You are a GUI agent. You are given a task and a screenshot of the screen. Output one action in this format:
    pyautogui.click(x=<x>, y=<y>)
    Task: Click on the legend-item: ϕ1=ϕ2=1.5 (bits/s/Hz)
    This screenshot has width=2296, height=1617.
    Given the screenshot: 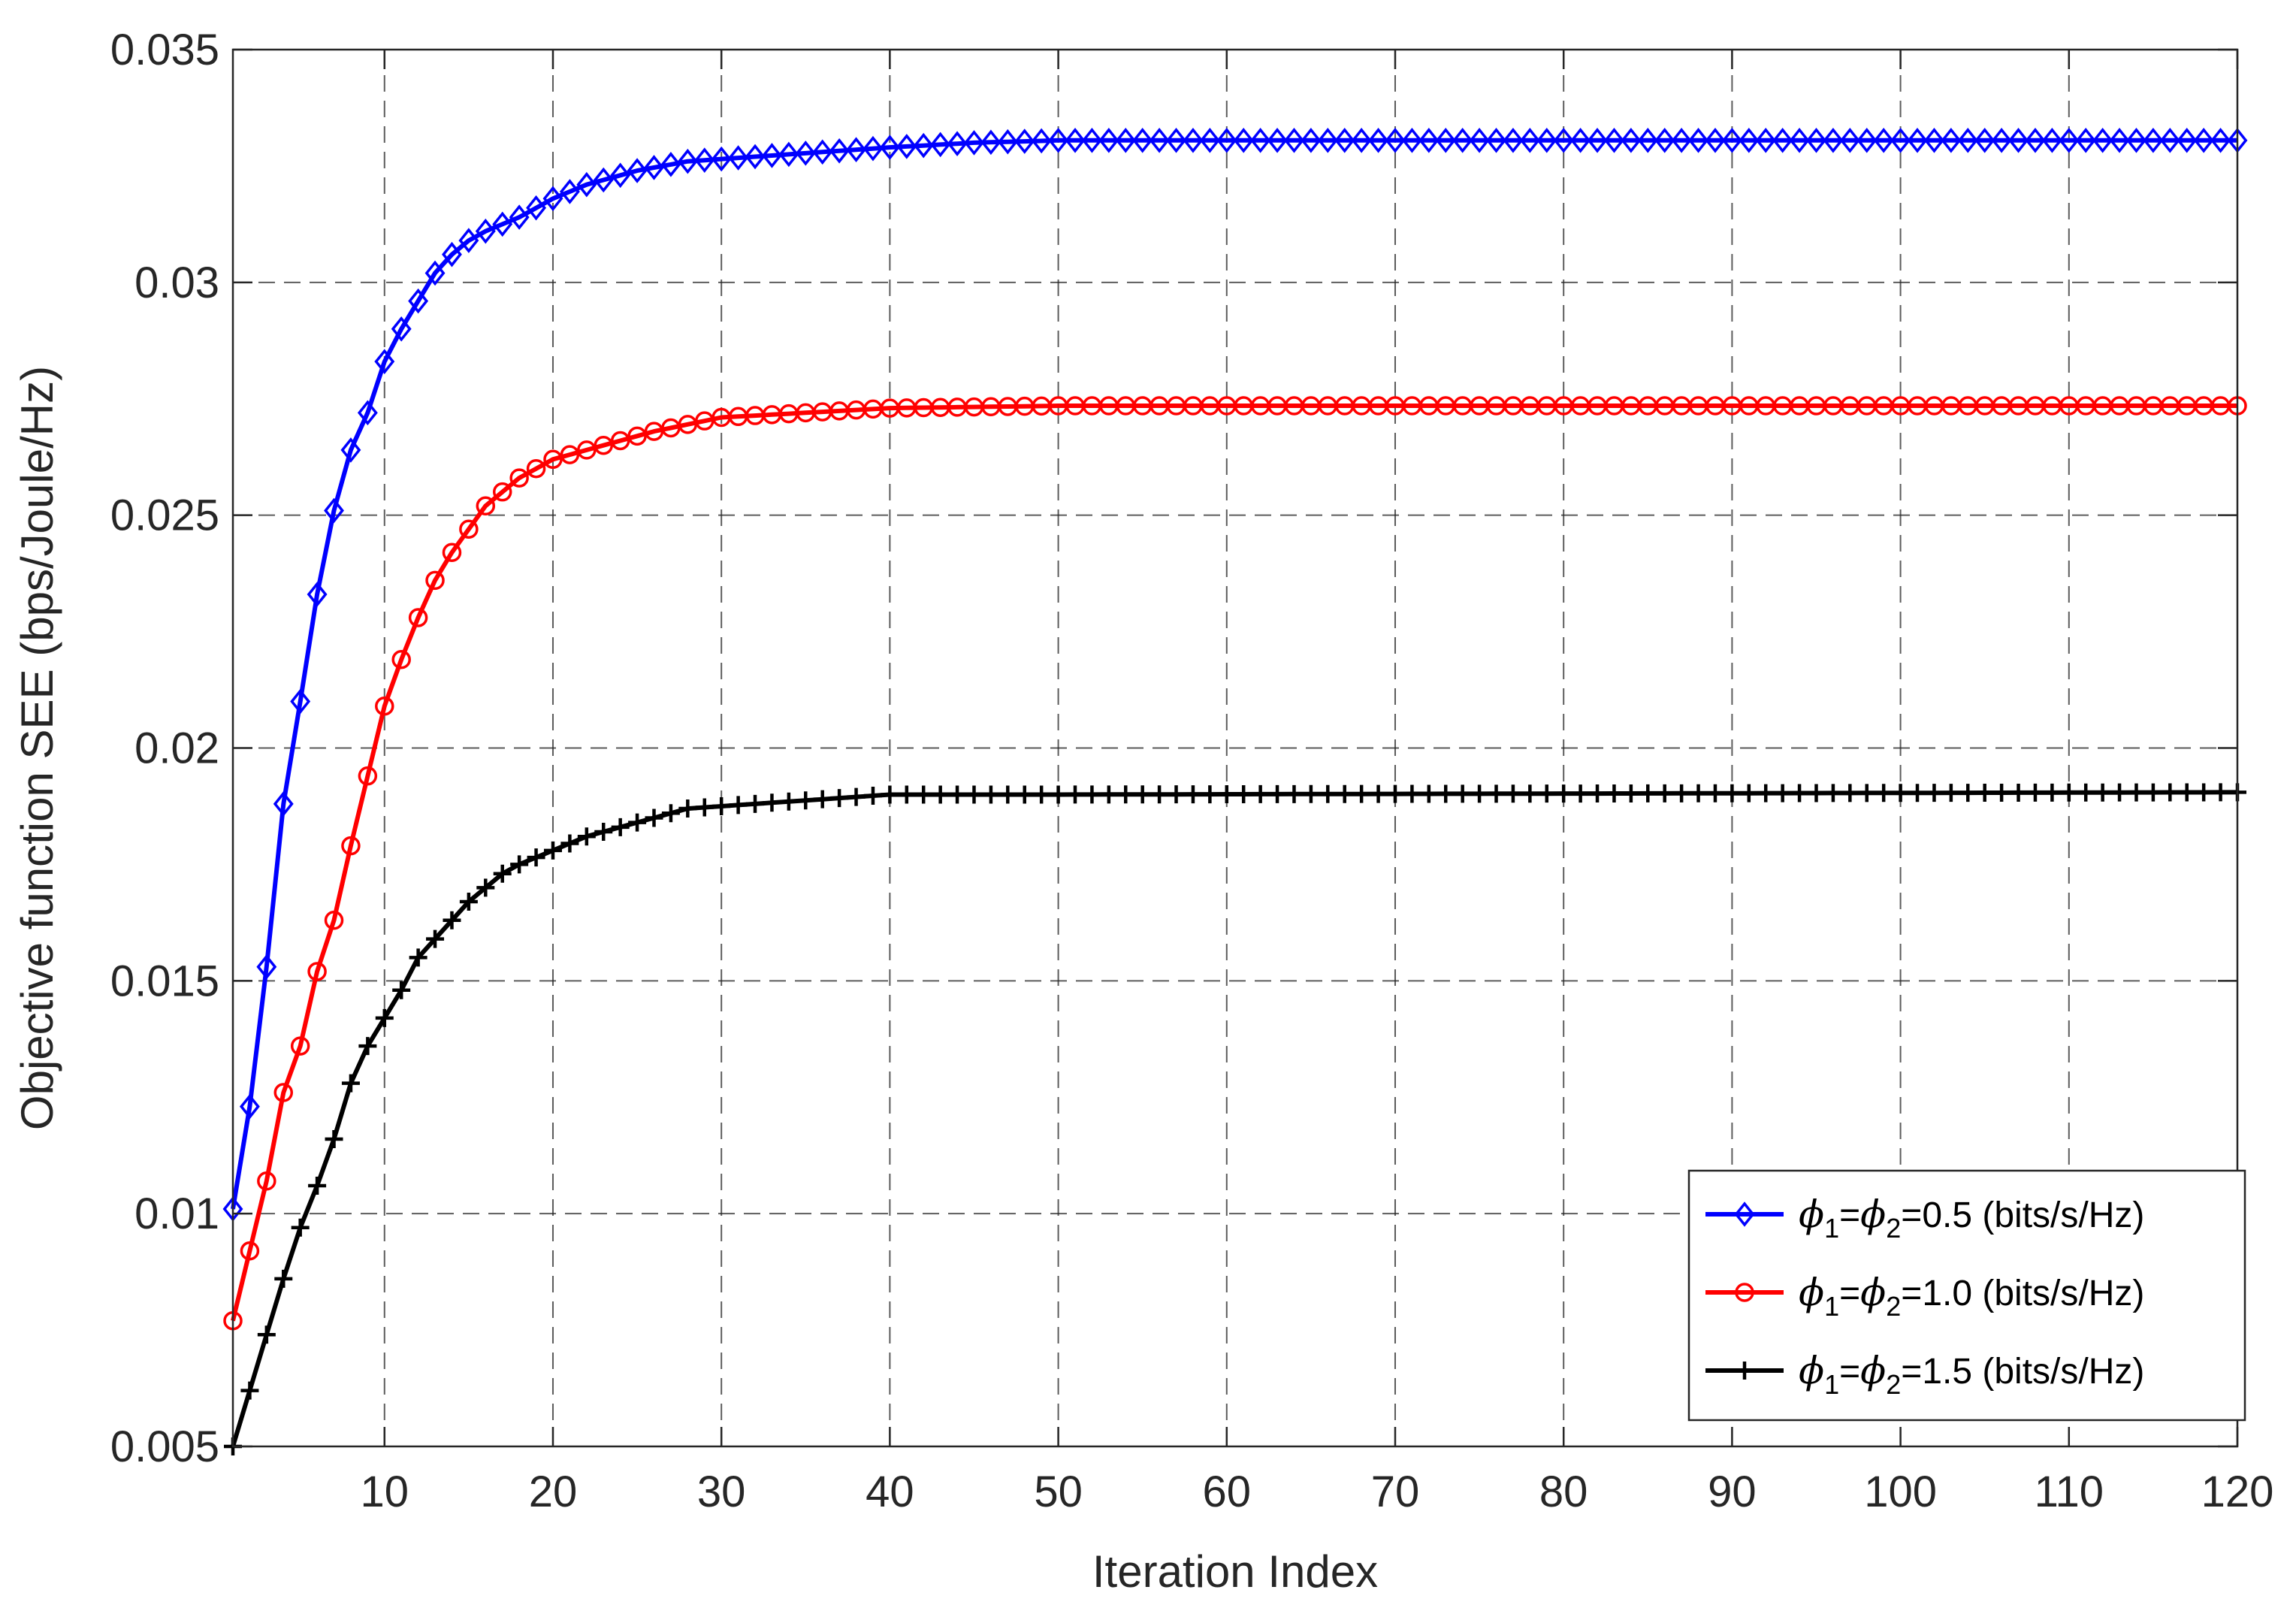 What is the action you would take?
    pyautogui.click(x=1924, y=1375)
    